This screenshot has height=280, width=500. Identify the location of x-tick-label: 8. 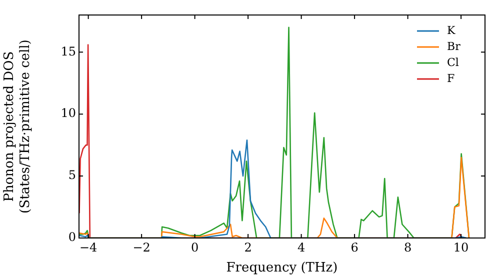
(408, 247).